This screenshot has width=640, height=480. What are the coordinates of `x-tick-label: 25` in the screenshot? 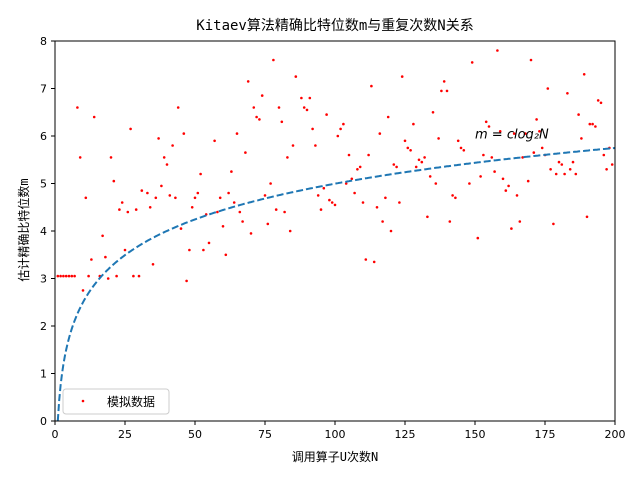 It's located at (125, 434).